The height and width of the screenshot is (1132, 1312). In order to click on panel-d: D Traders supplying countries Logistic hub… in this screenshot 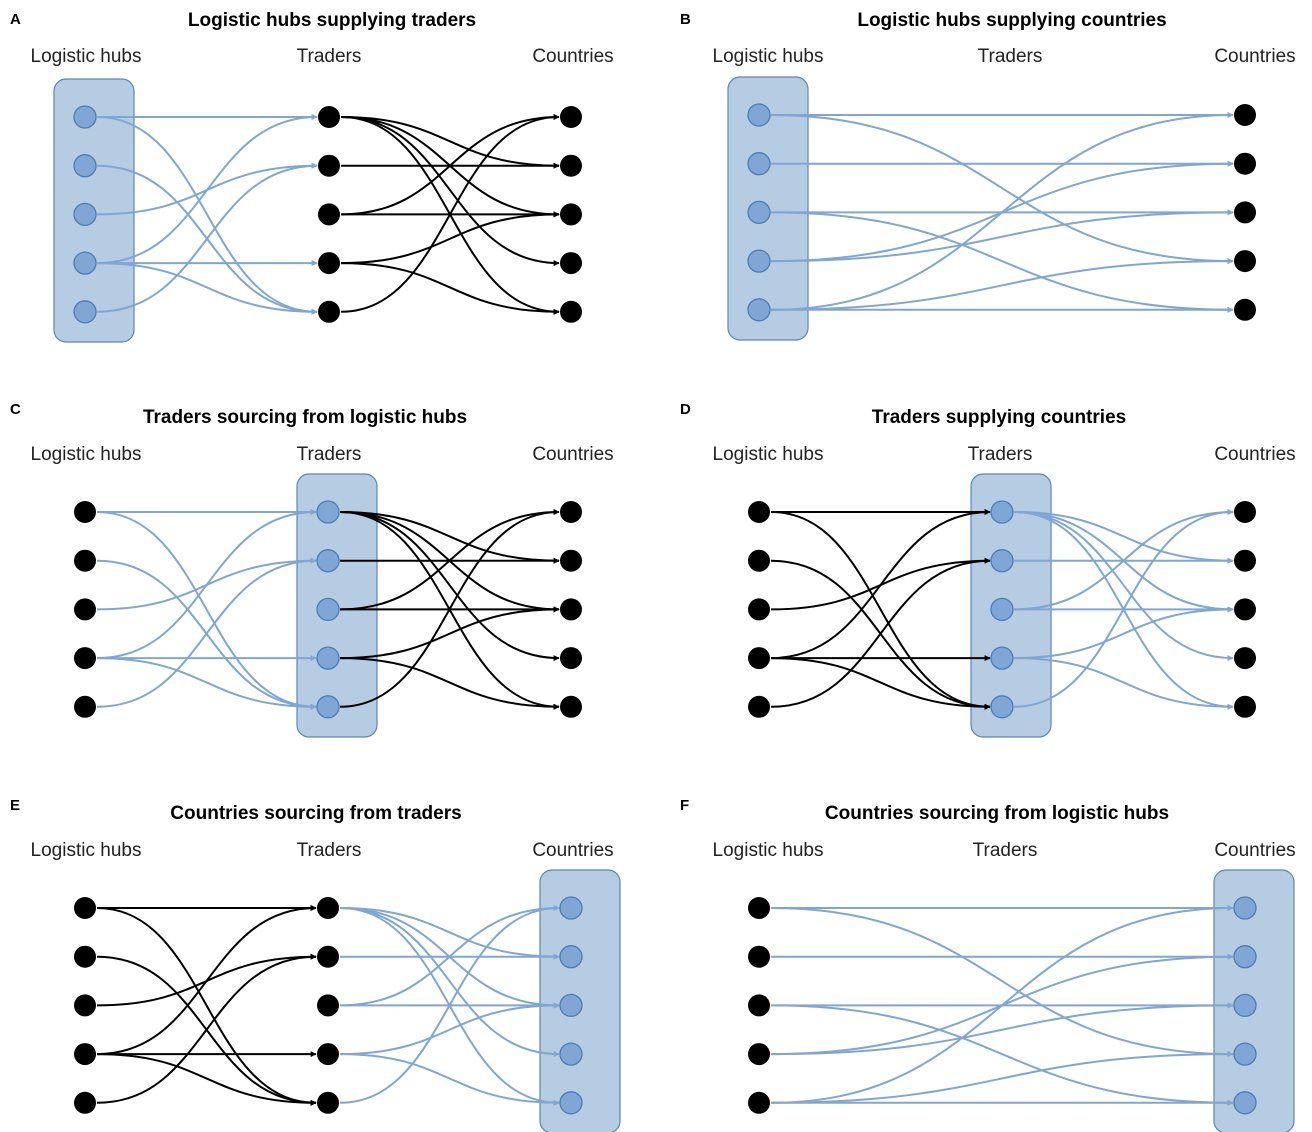, I will do `click(988, 569)`.